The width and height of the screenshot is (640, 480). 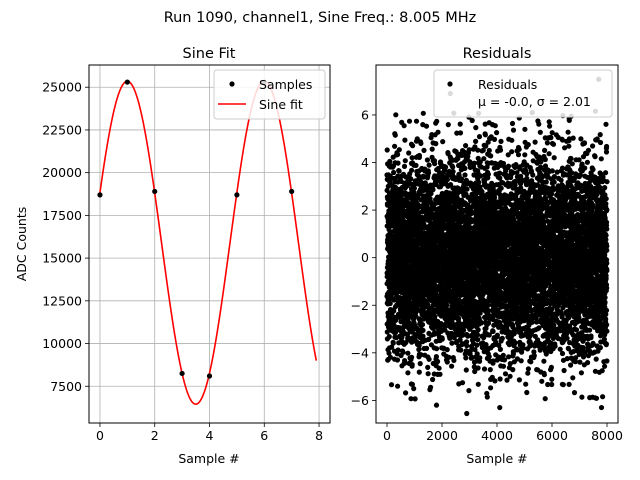 I want to click on sine-fit-x-label: Sample #, so click(x=208, y=458).